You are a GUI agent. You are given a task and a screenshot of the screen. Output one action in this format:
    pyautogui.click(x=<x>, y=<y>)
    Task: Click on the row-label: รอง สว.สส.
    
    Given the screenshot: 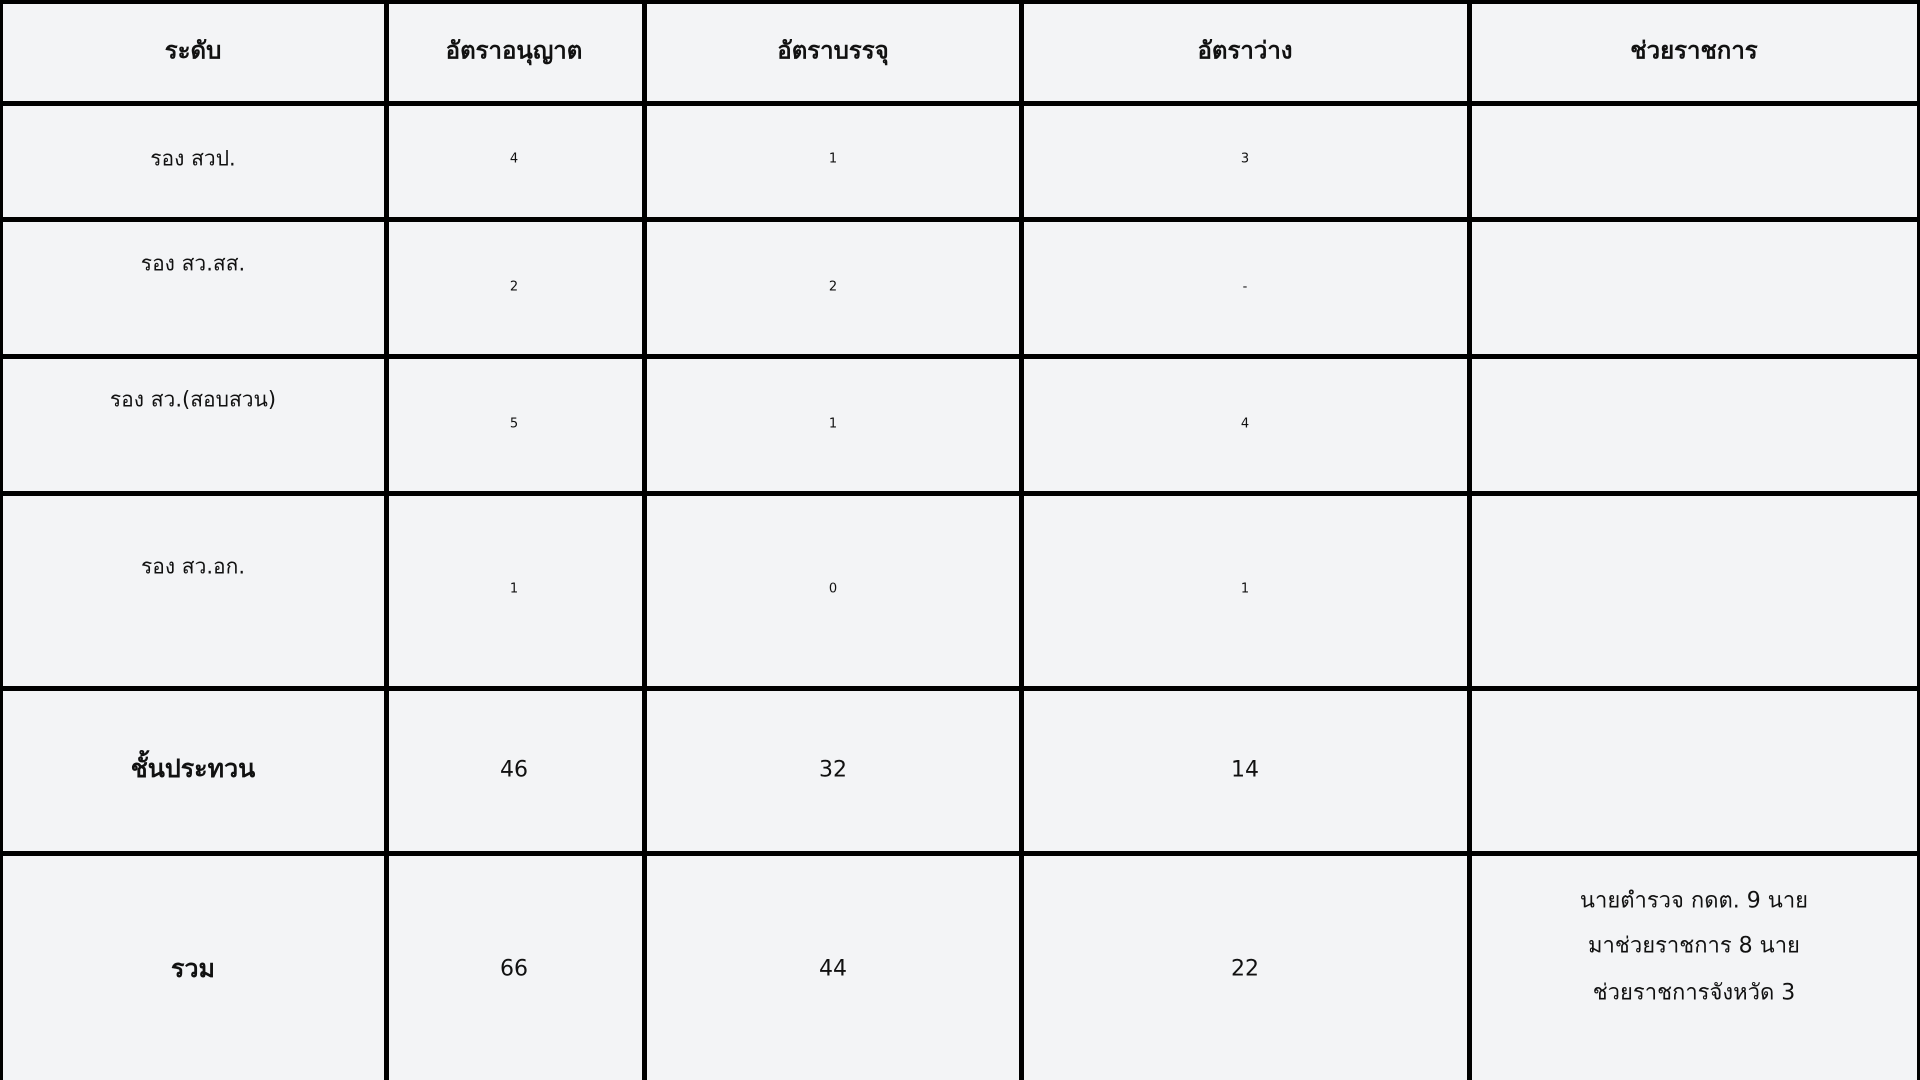 What is the action you would take?
    pyautogui.click(x=193, y=263)
    